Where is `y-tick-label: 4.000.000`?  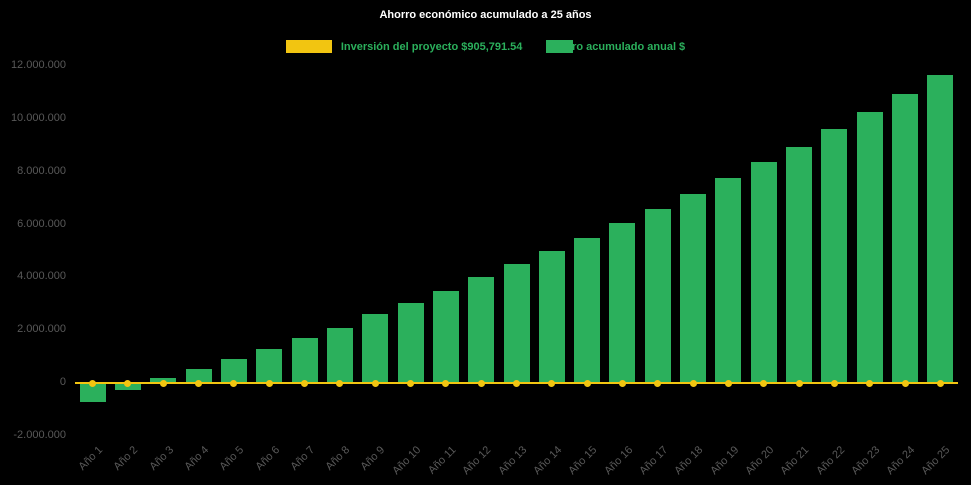
y-tick-label: 4.000.000 is located at coordinates (41, 276).